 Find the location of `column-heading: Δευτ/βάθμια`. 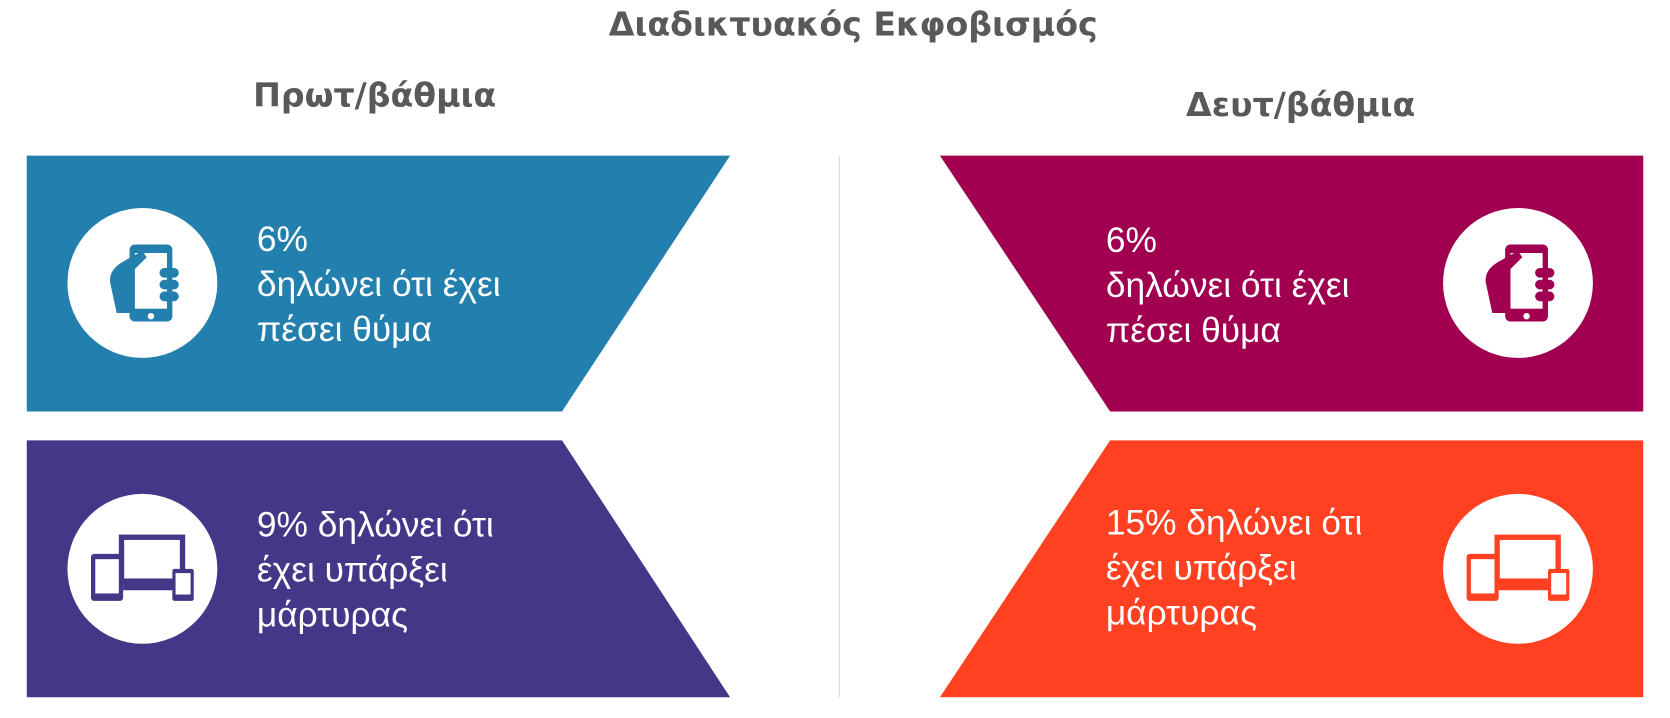

column-heading: Δευτ/βάθμια is located at coordinates (1300, 104).